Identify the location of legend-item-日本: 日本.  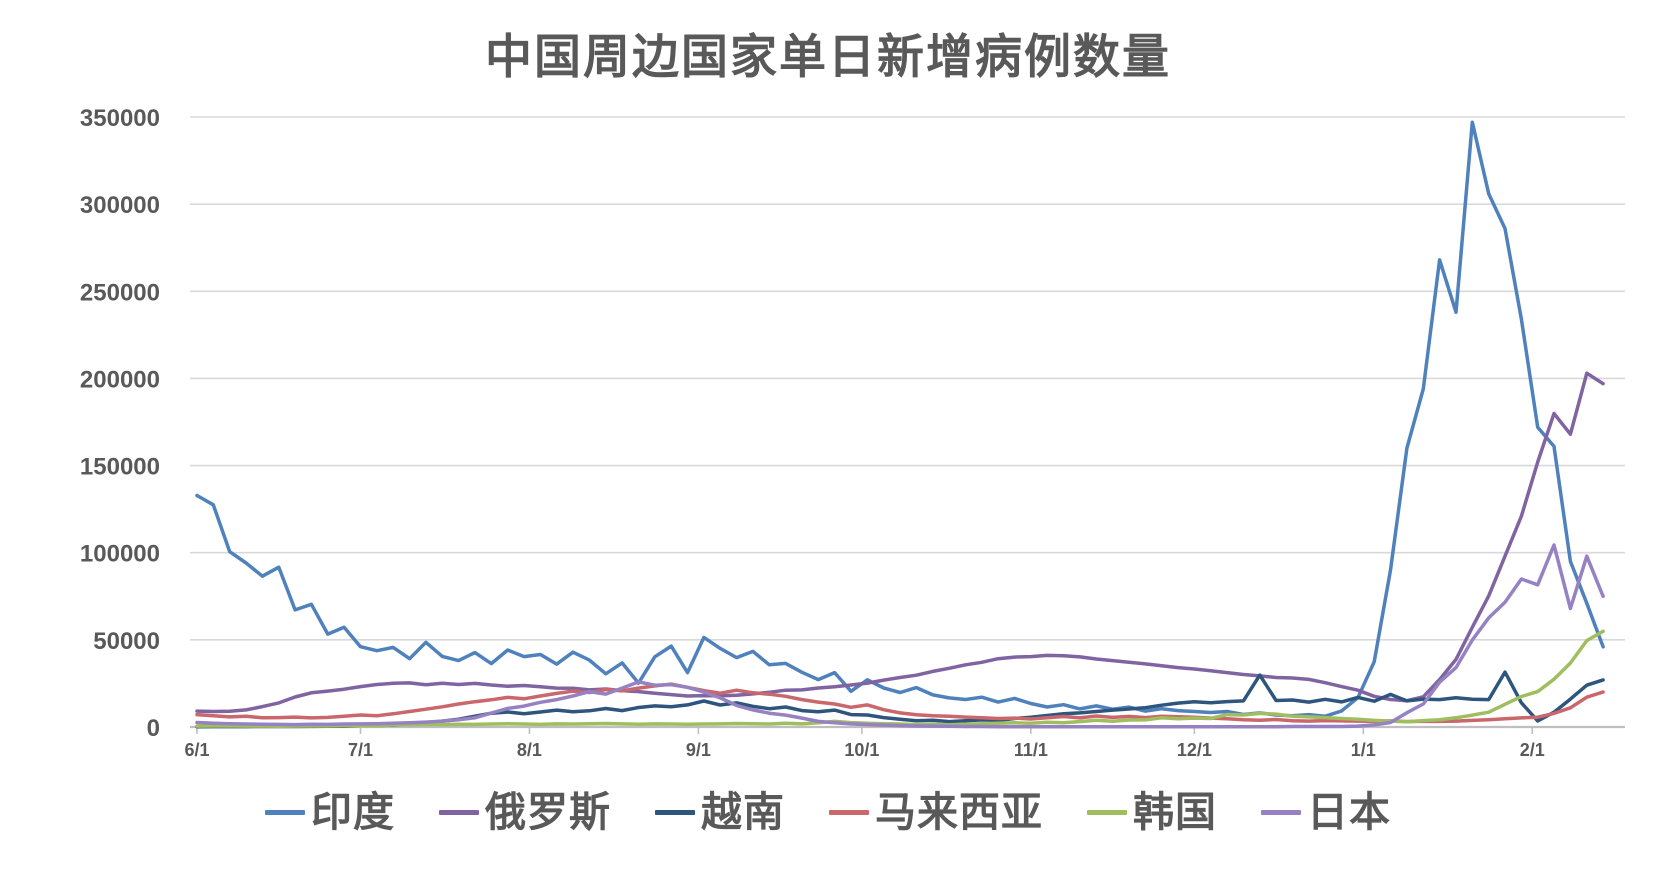
(1326, 812).